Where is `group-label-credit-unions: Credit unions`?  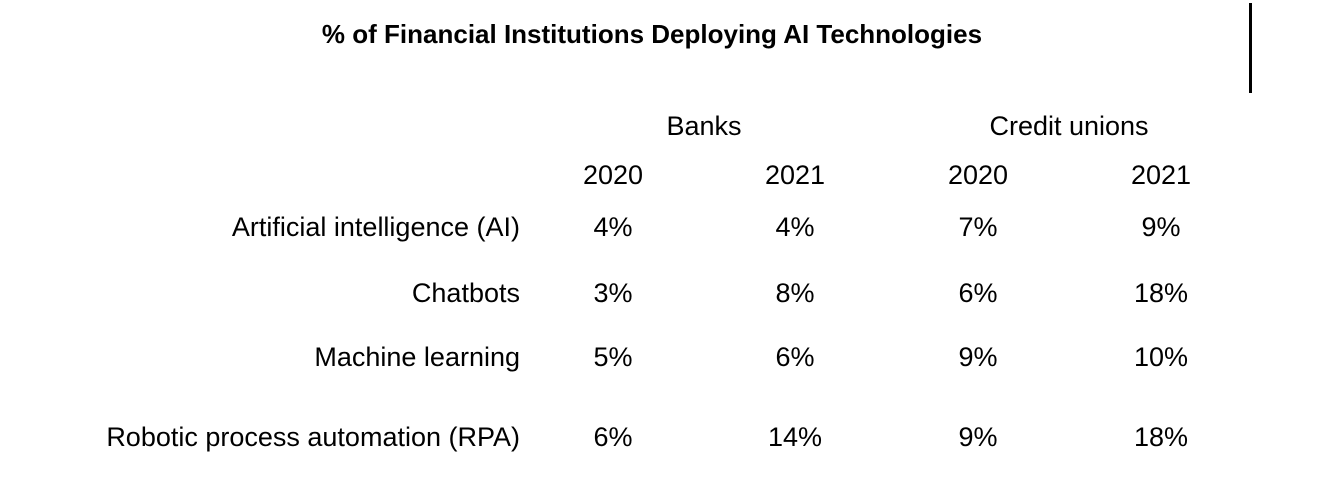 group-label-credit-unions: Credit unions is located at coordinates (1069, 126).